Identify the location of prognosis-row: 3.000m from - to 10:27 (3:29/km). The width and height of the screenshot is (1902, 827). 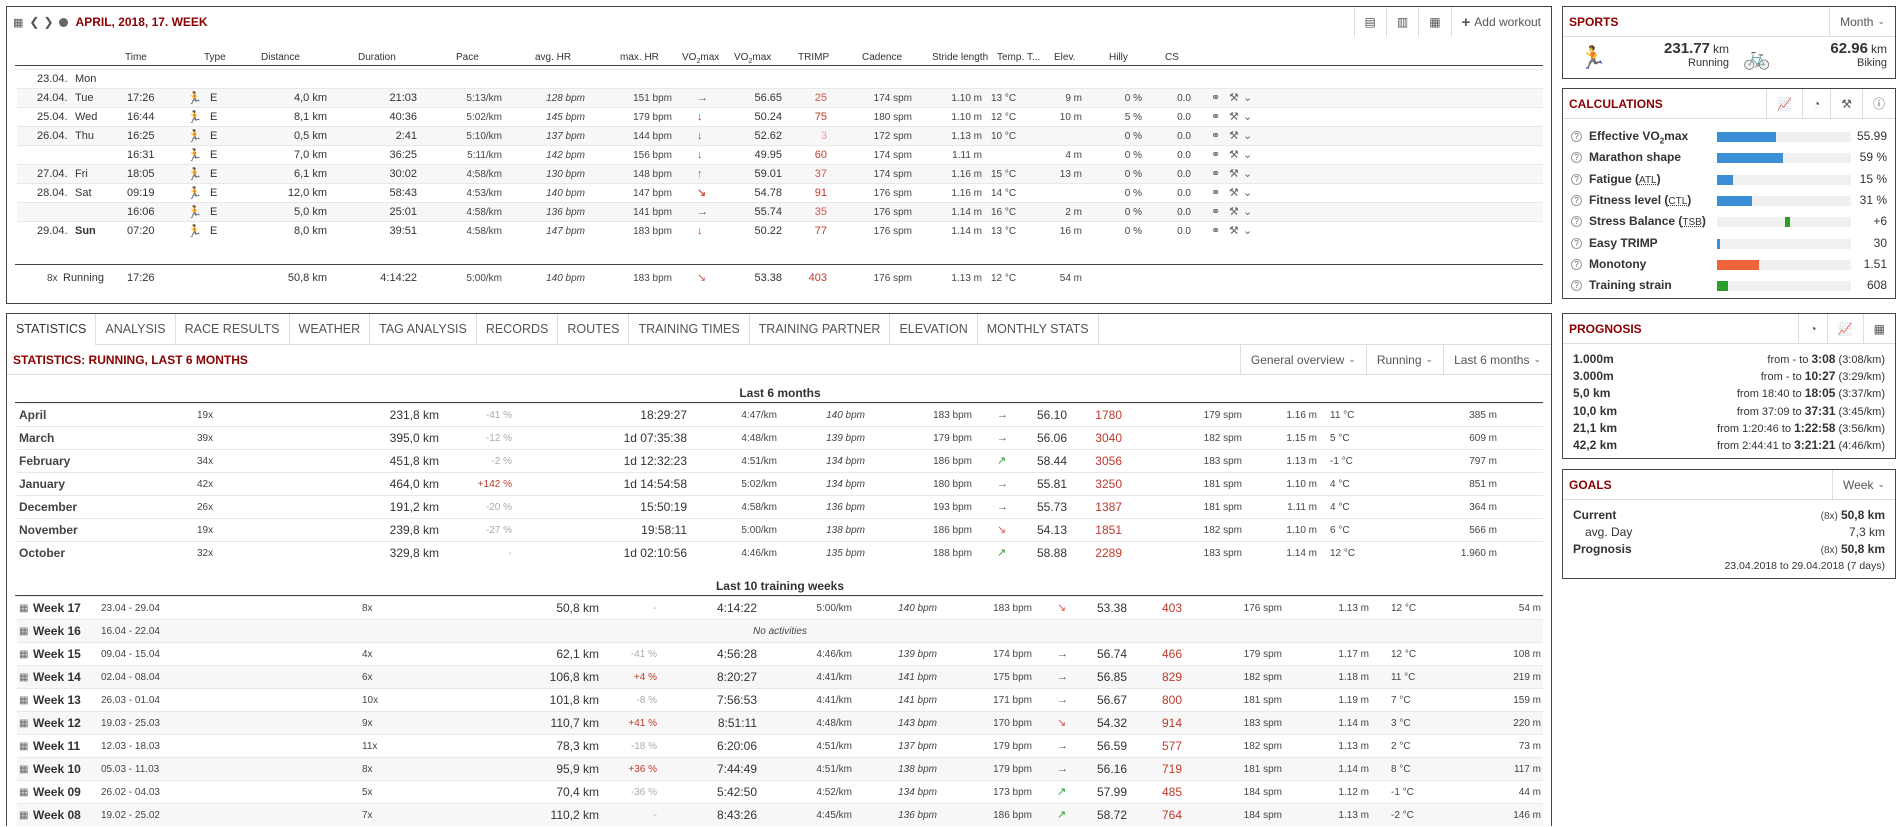
(1729, 376).